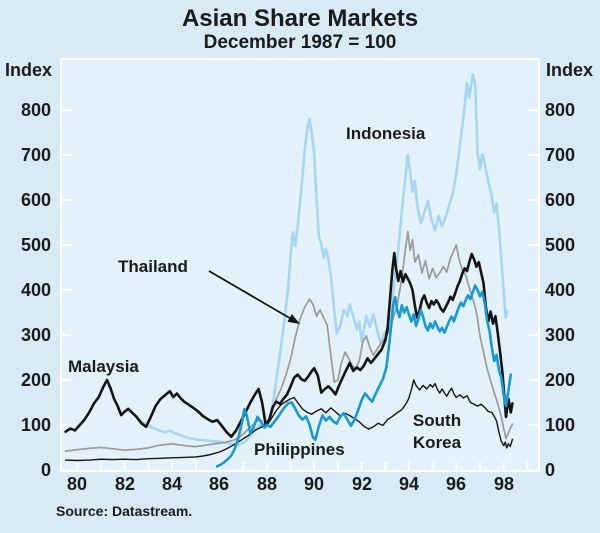  What do you see at coordinates (409, 484) in the screenshot?
I see `x-axis-tick-label-94: 94` at bounding box center [409, 484].